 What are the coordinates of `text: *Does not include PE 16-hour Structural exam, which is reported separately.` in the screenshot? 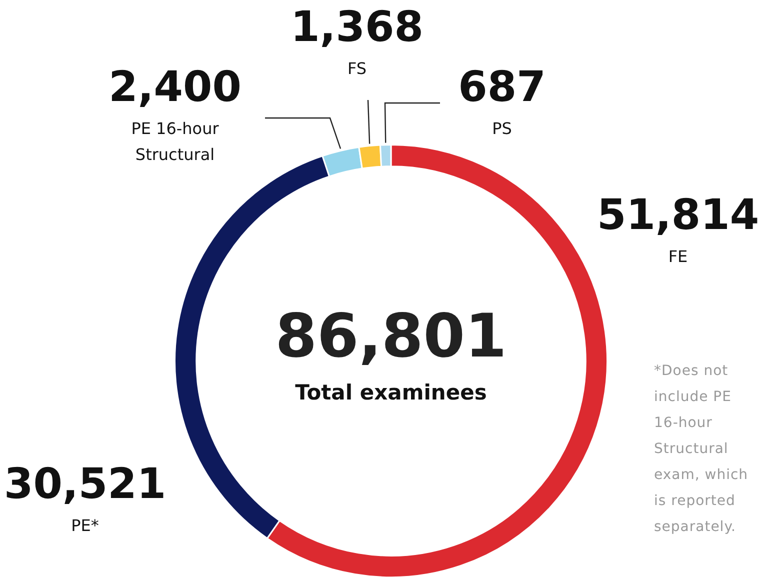 It's located at (702, 449).